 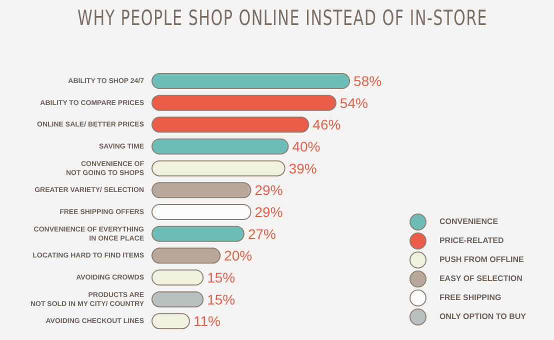 I want to click on data-label: 46%, so click(x=326, y=124).